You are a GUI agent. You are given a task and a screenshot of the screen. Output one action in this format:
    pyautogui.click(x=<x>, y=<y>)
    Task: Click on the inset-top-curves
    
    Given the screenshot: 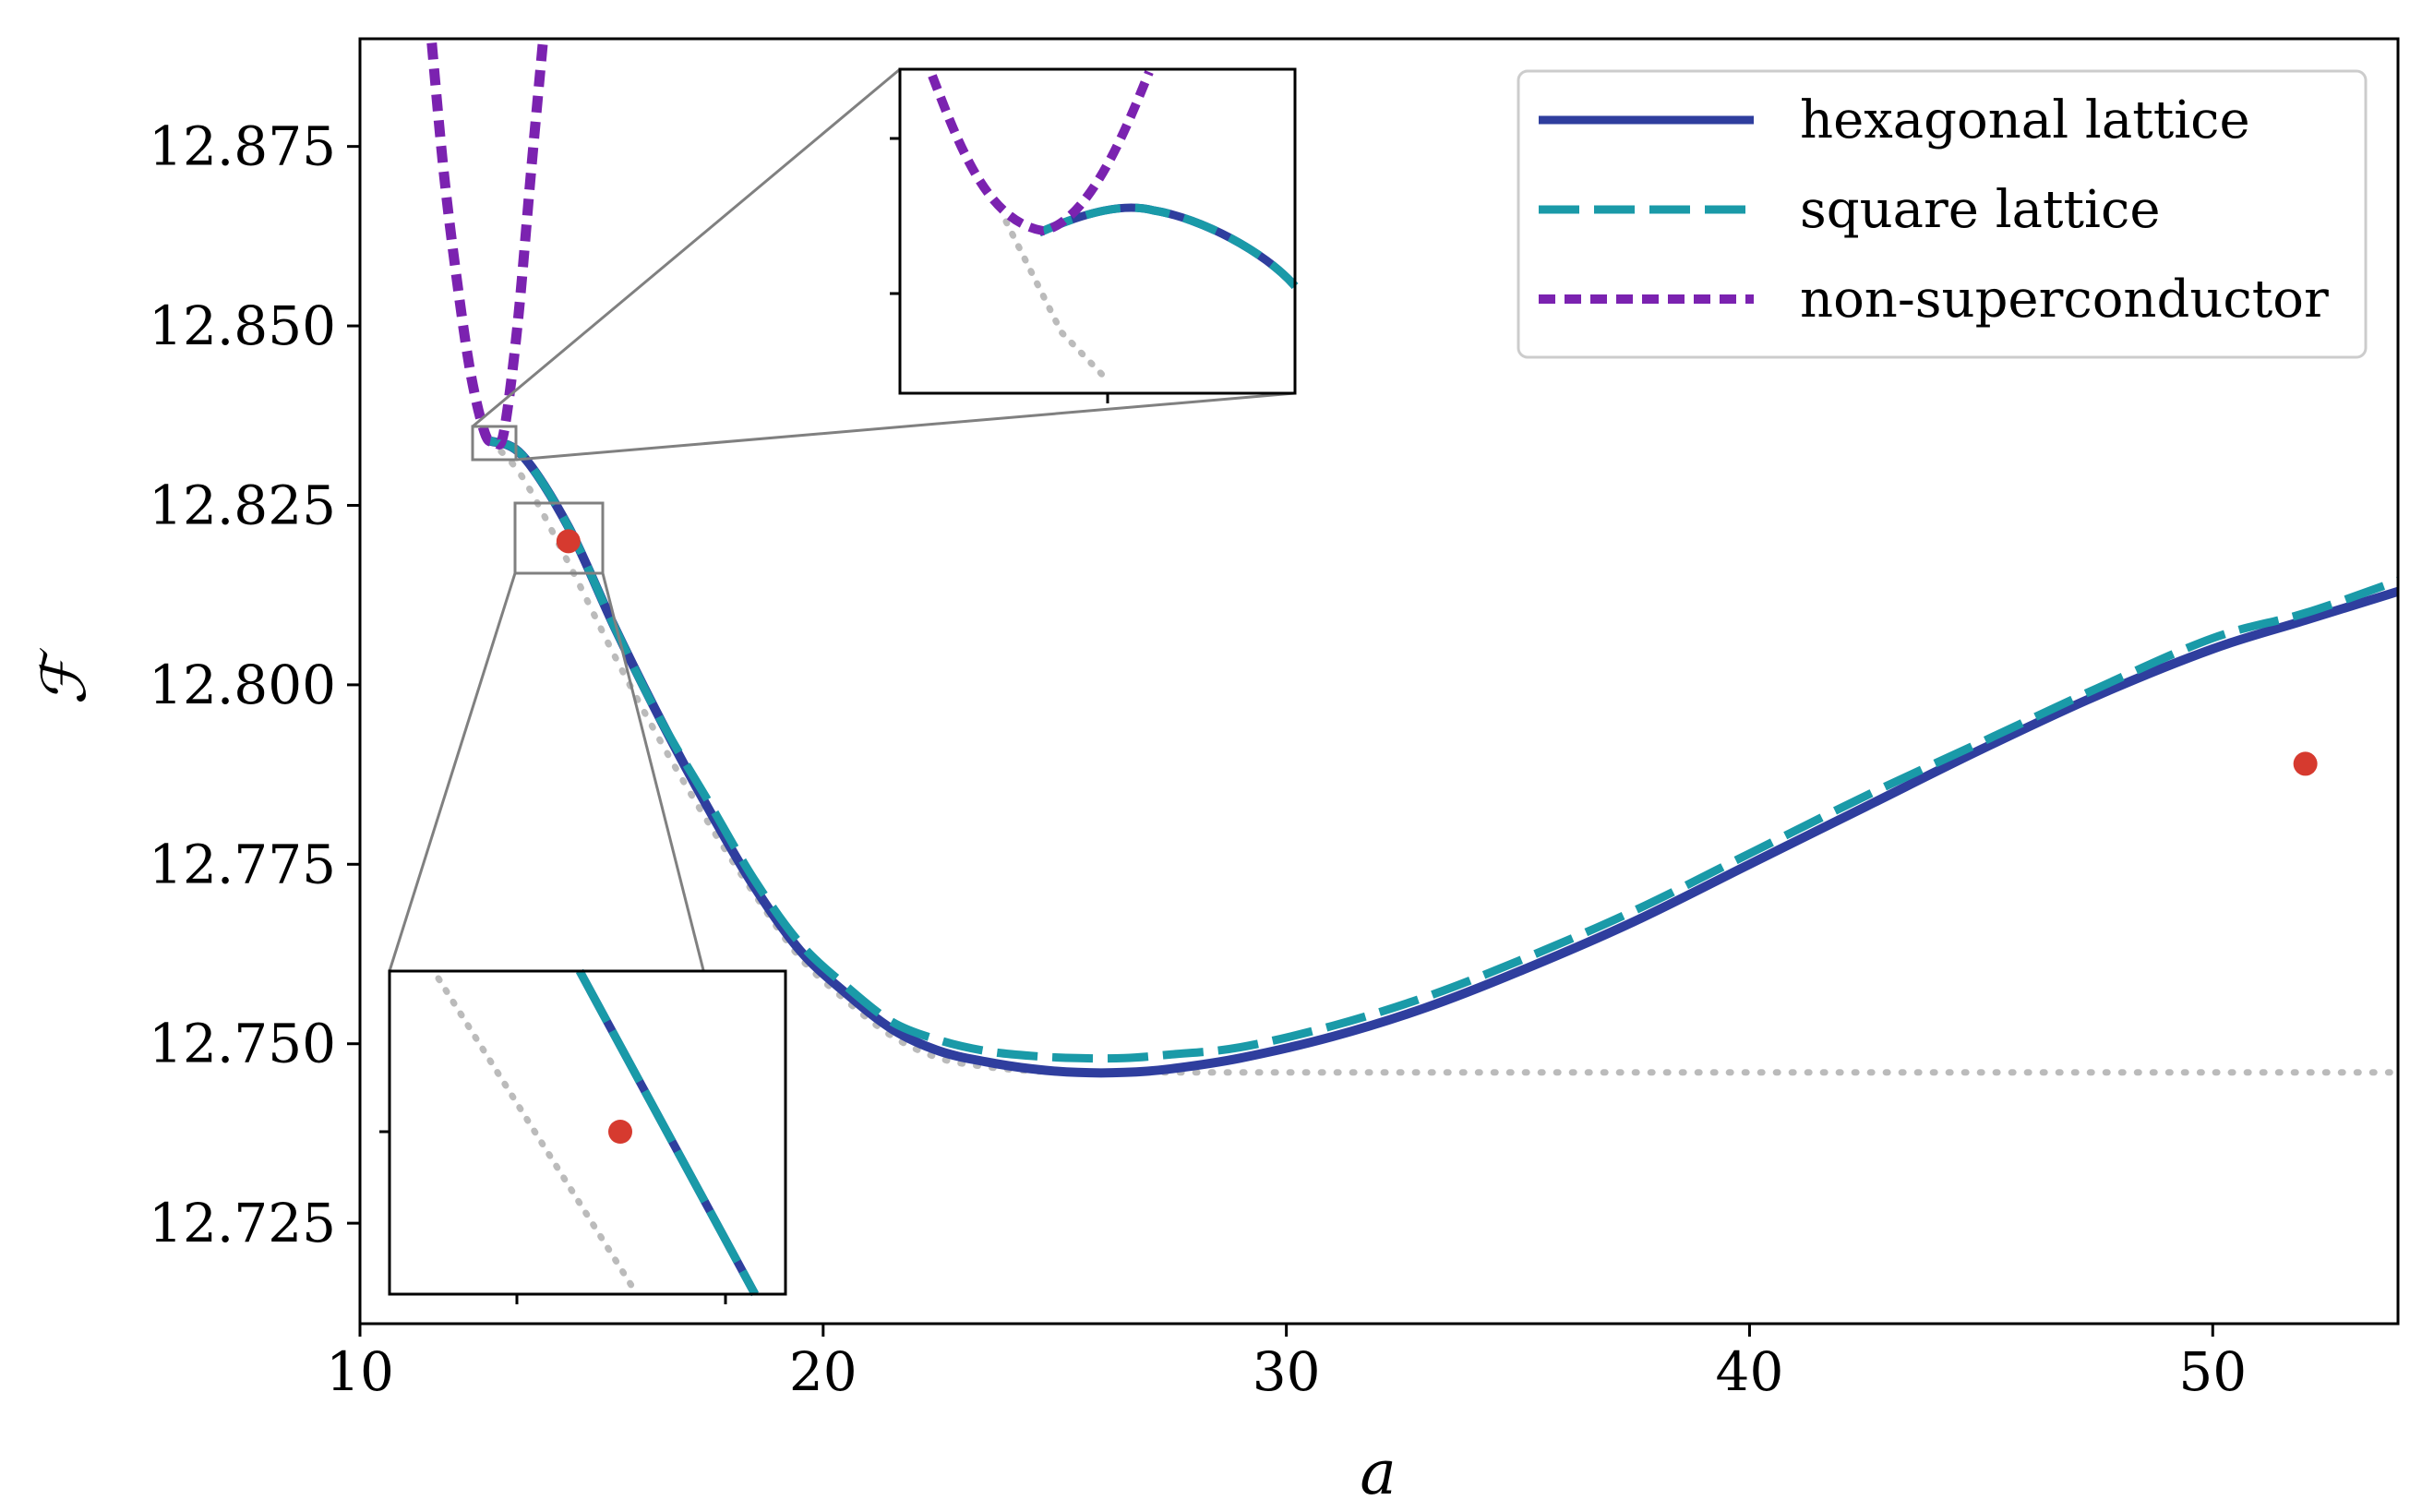 What is the action you would take?
    pyautogui.click(x=1113, y=227)
    